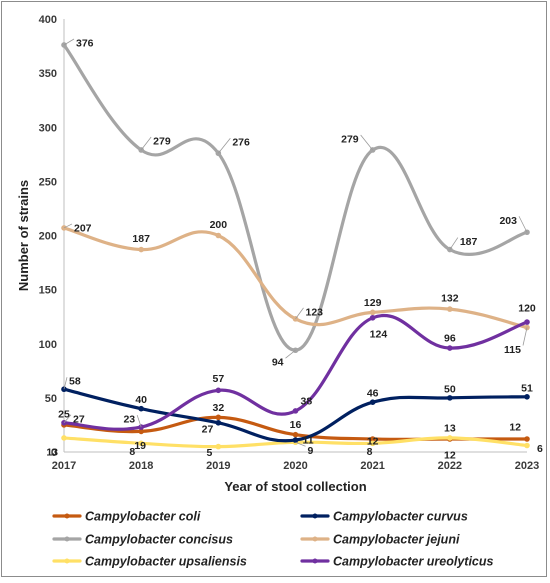 The height and width of the screenshot is (583, 550). What do you see at coordinates (48, 182) in the screenshot?
I see `y-tick-label: 250` at bounding box center [48, 182].